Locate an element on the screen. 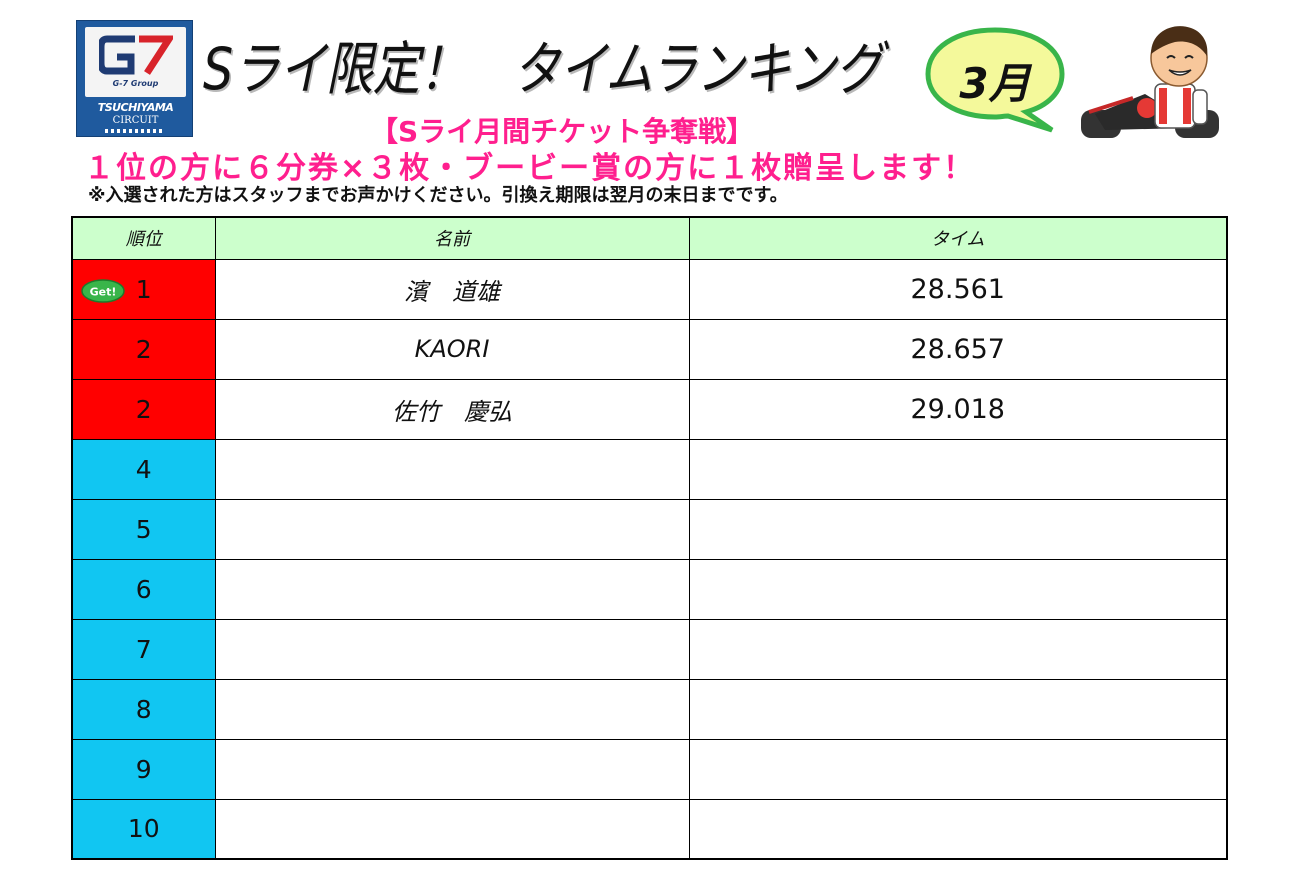 The image size is (1300, 895). table-row: 2 KAORI 28.657 is located at coordinates (649, 349).